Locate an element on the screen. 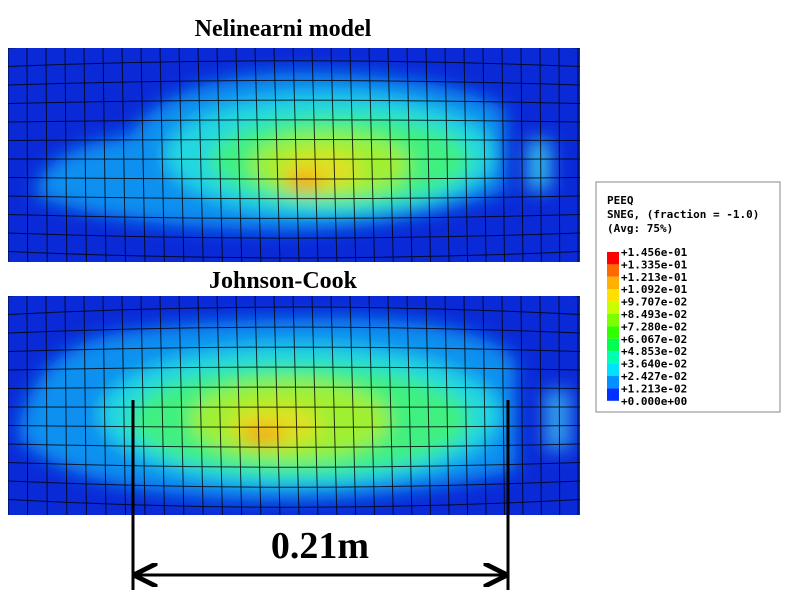 The height and width of the screenshot is (596, 787). legend-label: +4.853e-02 is located at coordinates (654, 351).